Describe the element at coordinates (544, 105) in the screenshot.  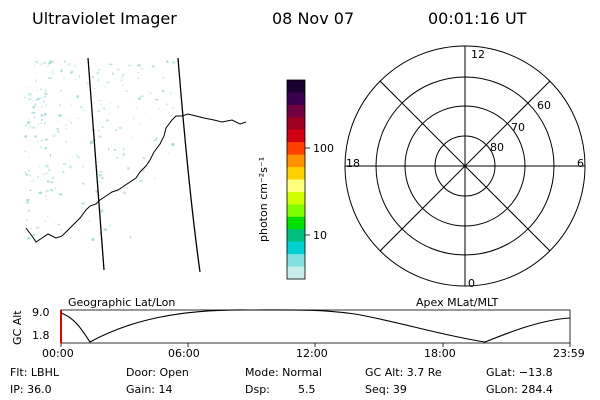
I see `polar-label-lat-60: 60` at that location.